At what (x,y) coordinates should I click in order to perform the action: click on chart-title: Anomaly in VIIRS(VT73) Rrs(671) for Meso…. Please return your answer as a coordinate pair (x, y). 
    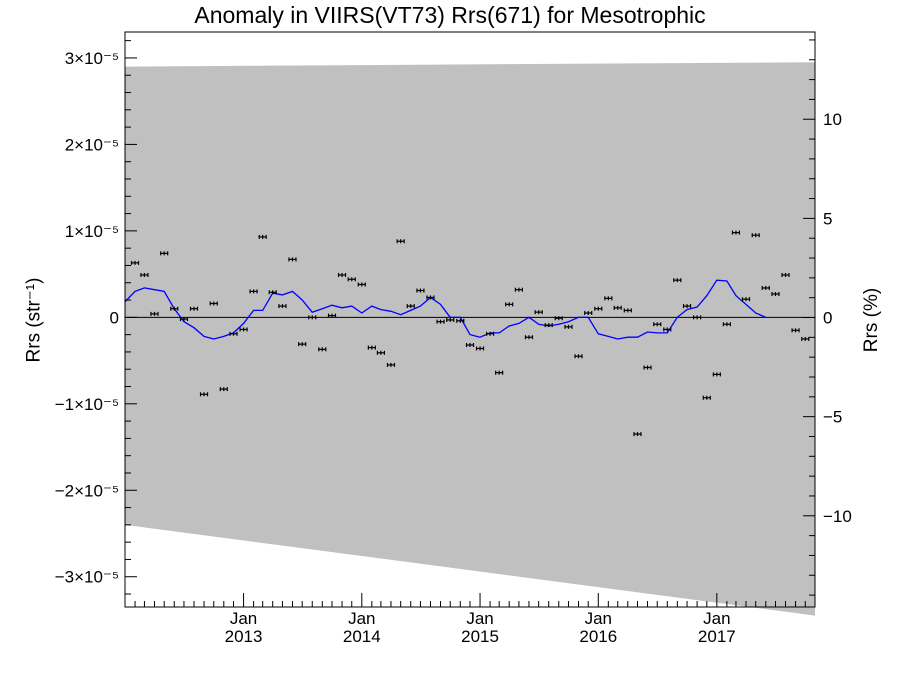
    Looking at the image, I should click on (450, 15).